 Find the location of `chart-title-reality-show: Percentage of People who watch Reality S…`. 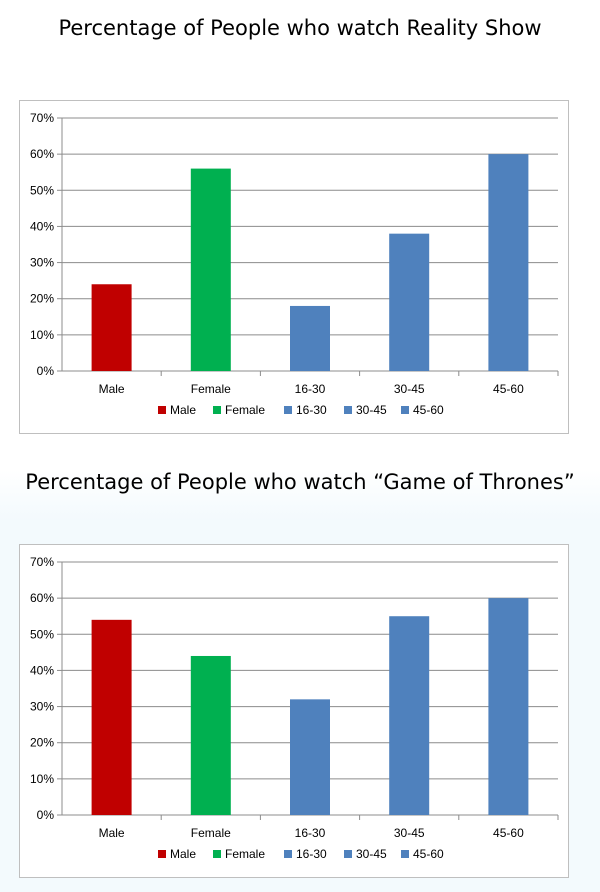

chart-title-reality-show: Percentage of People who watch Reality S… is located at coordinates (300, 28).